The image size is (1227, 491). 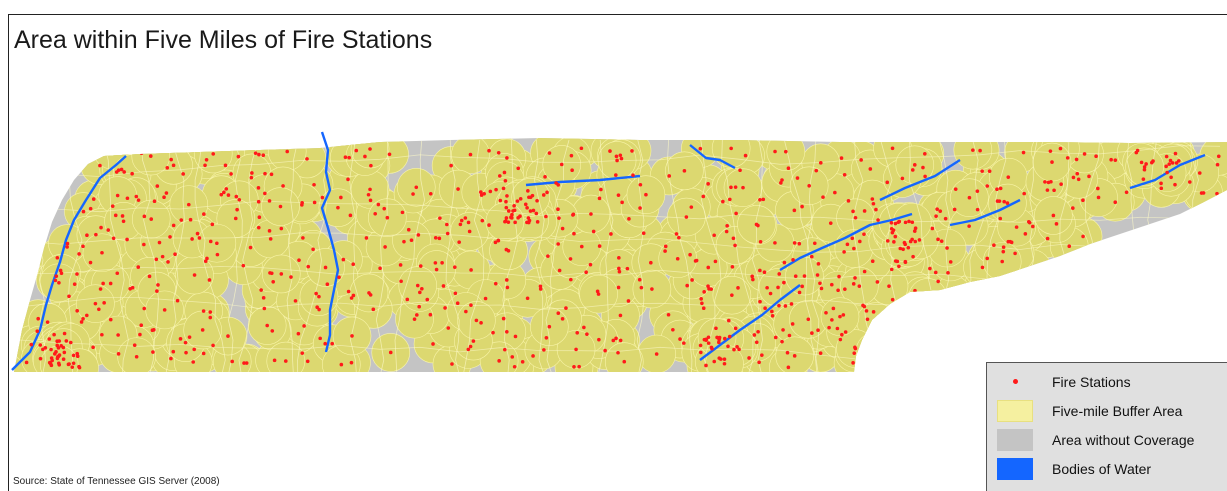 I want to click on water-body, so click(x=846, y=242).